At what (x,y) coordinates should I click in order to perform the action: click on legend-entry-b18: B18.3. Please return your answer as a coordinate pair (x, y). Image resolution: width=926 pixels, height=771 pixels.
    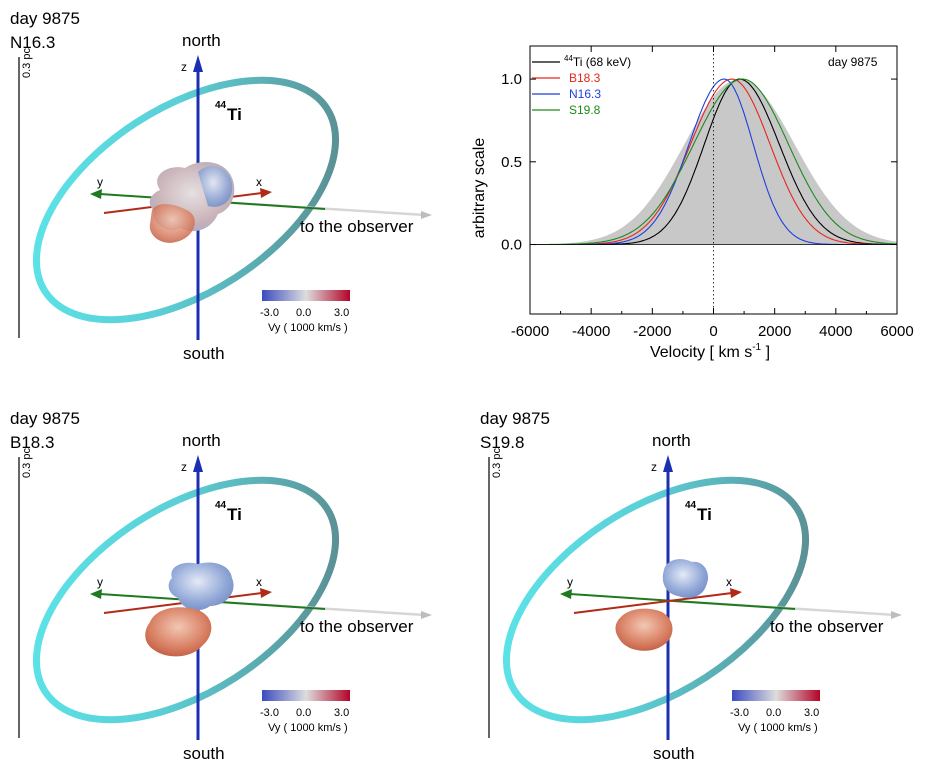
    Looking at the image, I should click on (585, 78).